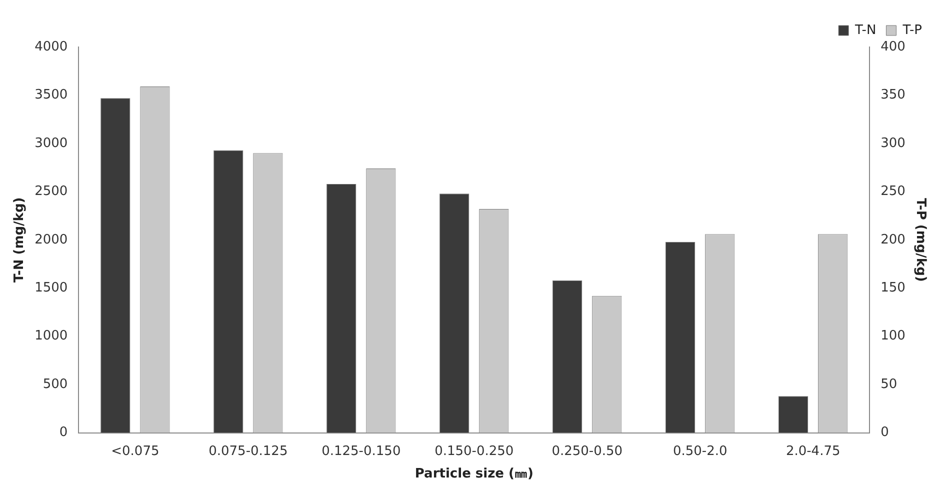  What do you see at coordinates (361, 451) in the screenshot?
I see `x-tick-label: 0.125-0.150` at bounding box center [361, 451].